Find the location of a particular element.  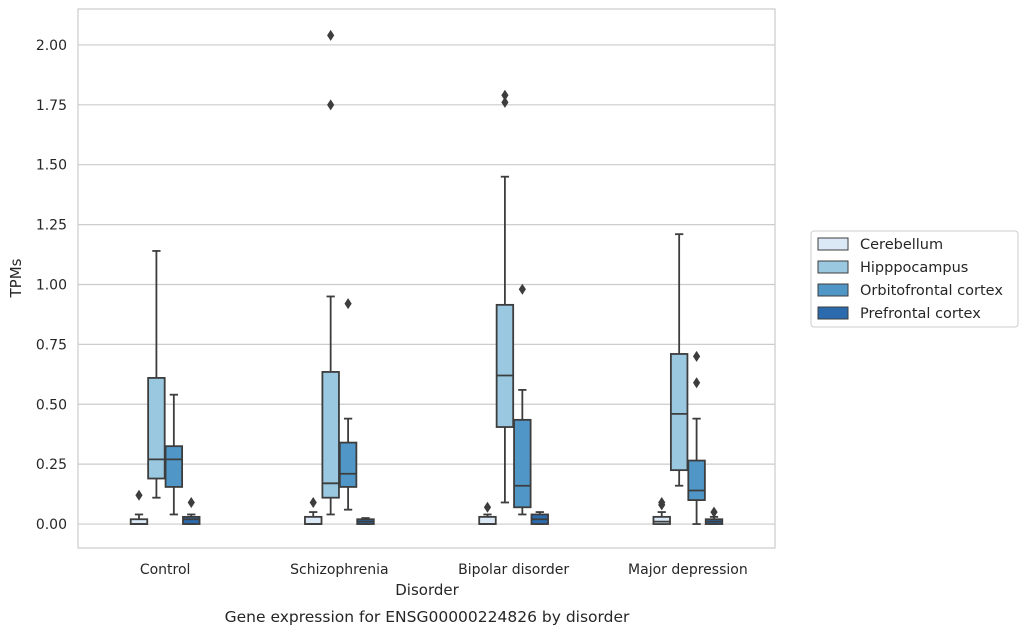

x-tick-label: Bipolar disorder is located at coordinates (513, 570).